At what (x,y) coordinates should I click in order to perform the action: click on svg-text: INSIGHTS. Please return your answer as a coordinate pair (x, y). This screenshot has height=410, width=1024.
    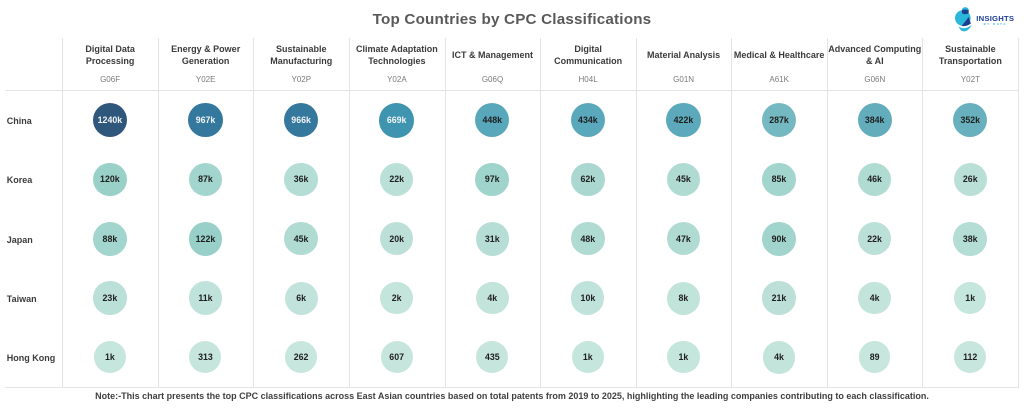
    Looking at the image, I should click on (995, 18).